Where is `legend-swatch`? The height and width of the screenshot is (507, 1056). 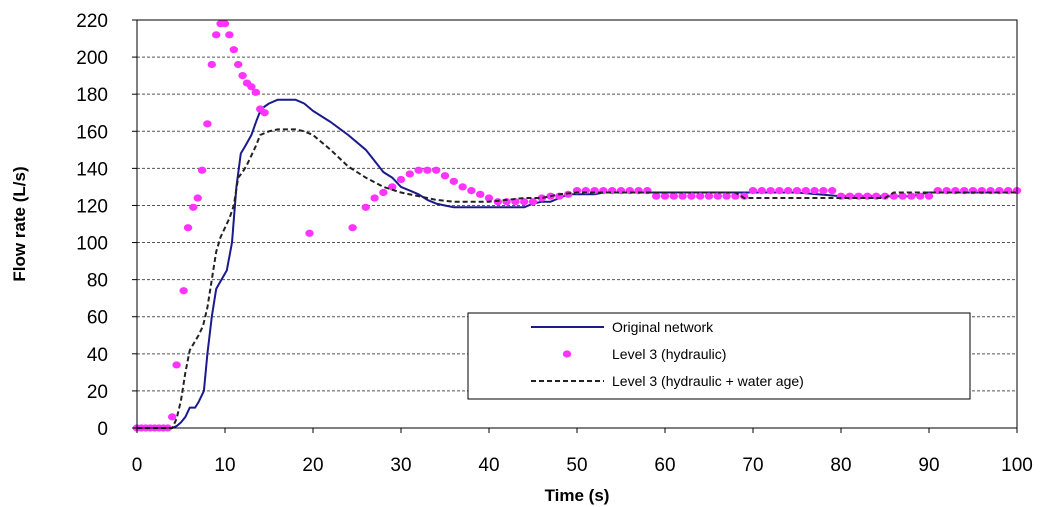 legend-swatch is located at coordinates (567, 354).